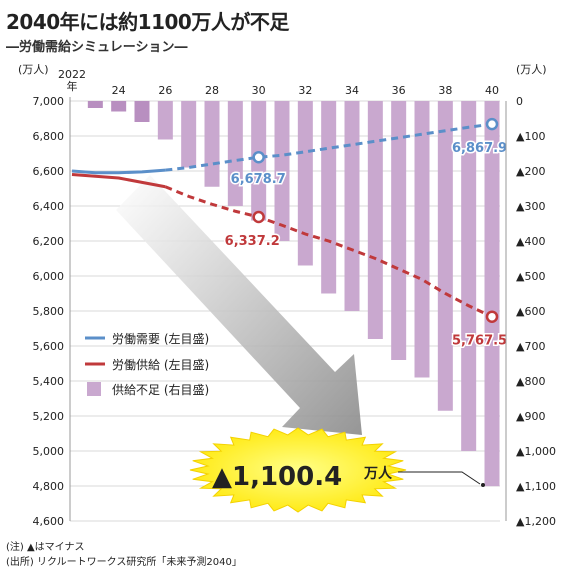 The width and height of the screenshot is (570, 571). What do you see at coordinates (49, 521) in the screenshot?
I see `left-tick-label: 4,600` at bounding box center [49, 521].